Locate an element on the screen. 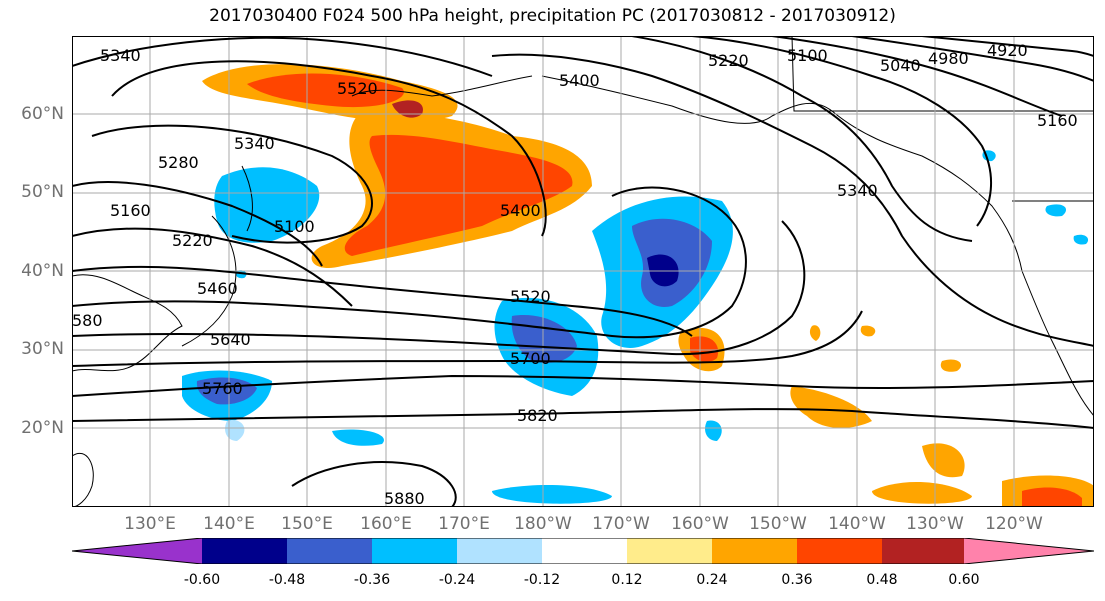  contour-label: 580 is located at coordinates (87, 320).